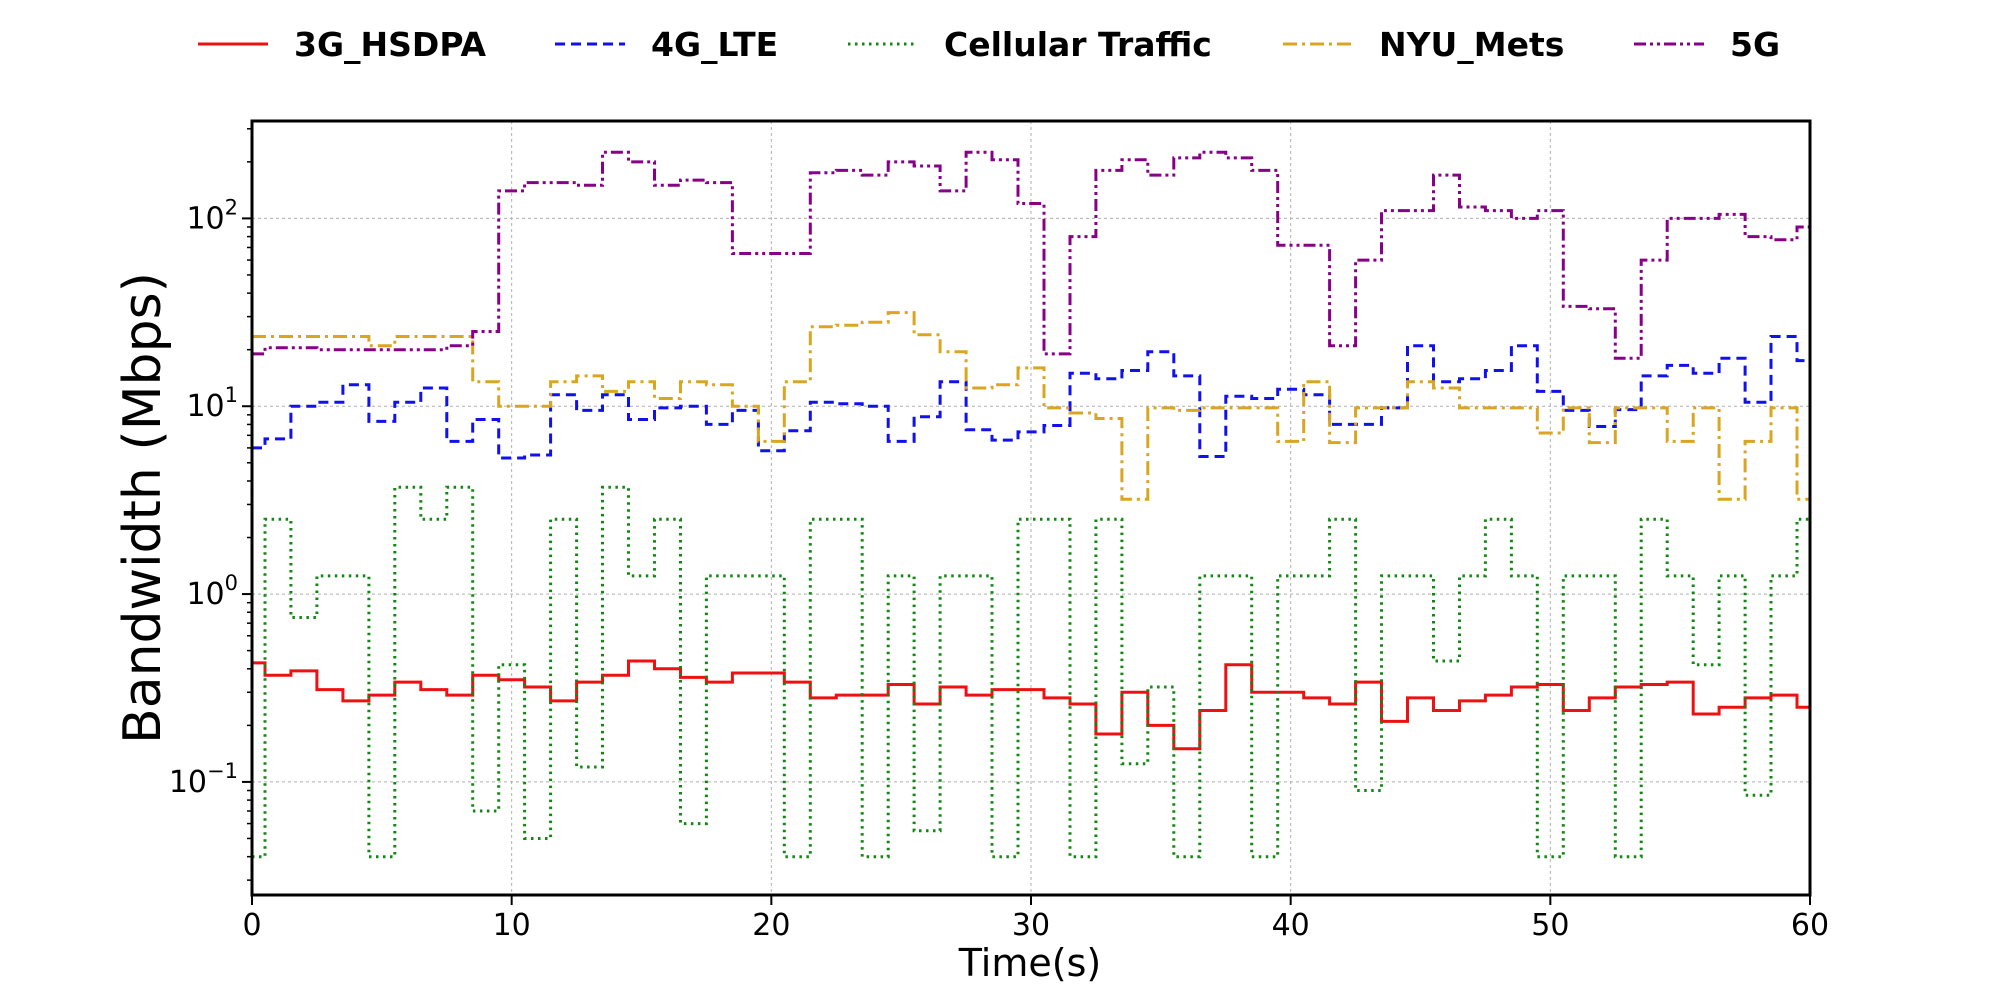 This screenshot has width=2000, height=1000. What do you see at coordinates (1810, 925) in the screenshot?
I see `x-tick-label: 60` at bounding box center [1810, 925].